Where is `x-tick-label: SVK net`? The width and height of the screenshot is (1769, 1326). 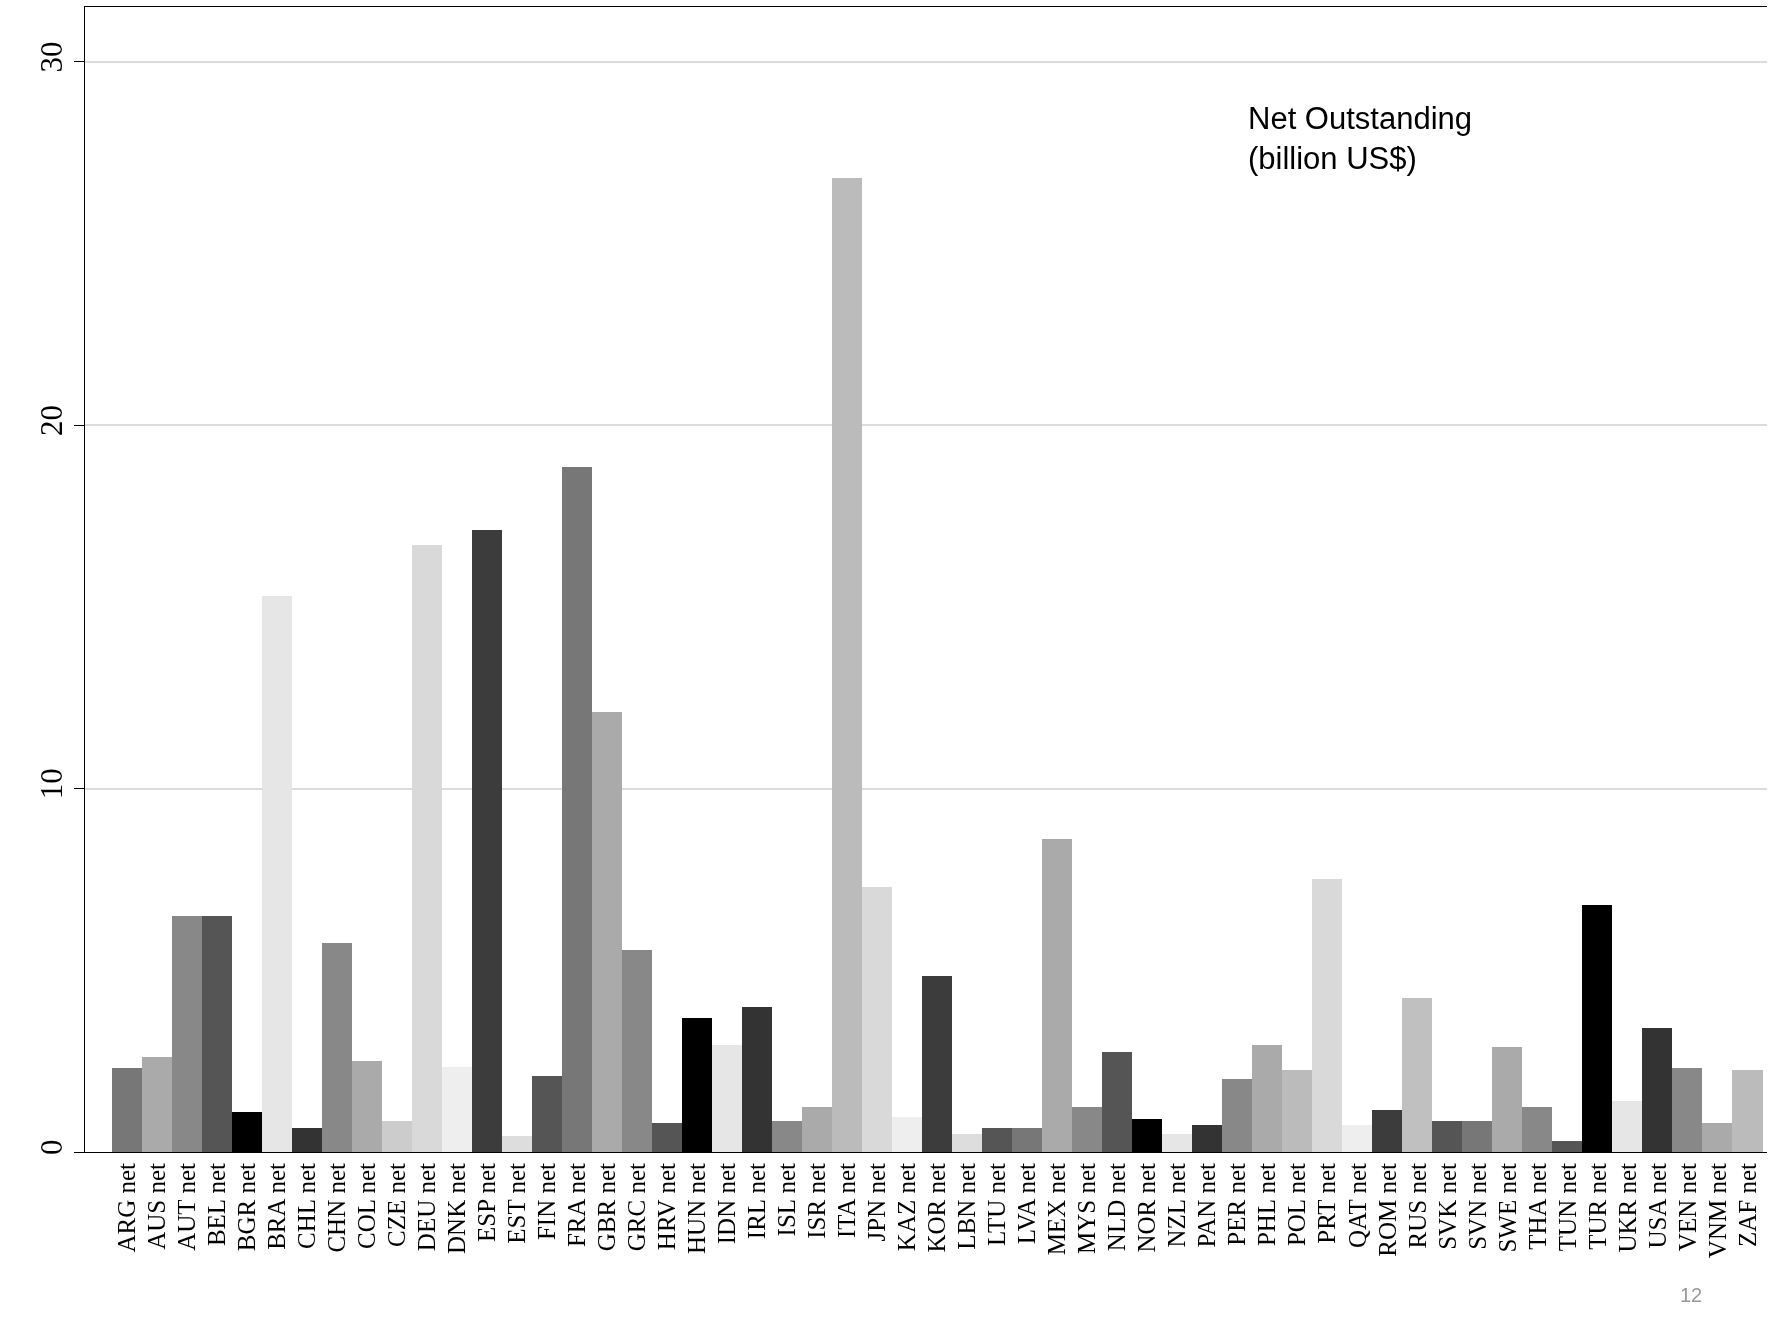 x-tick-label: SVK net is located at coordinates (1447, 1206).